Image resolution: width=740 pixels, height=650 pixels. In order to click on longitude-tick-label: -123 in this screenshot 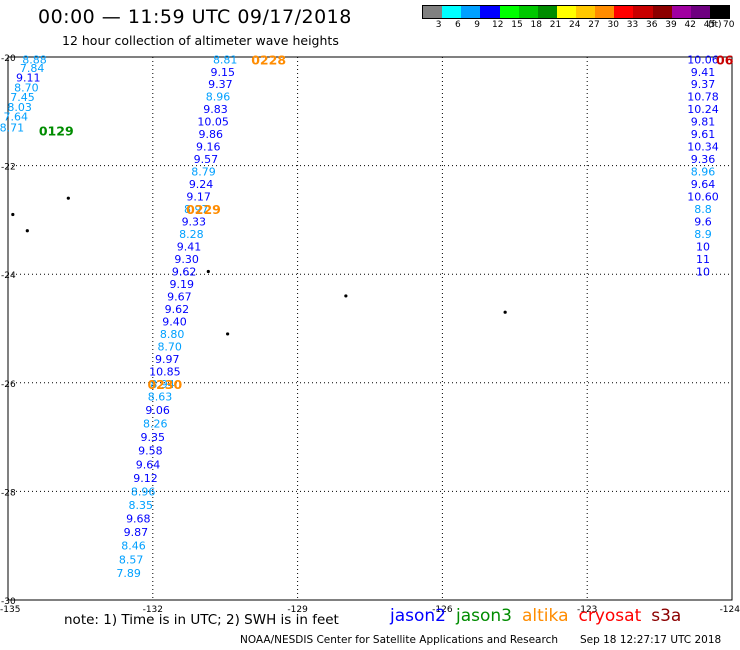, I will do `click(587, 610)`.